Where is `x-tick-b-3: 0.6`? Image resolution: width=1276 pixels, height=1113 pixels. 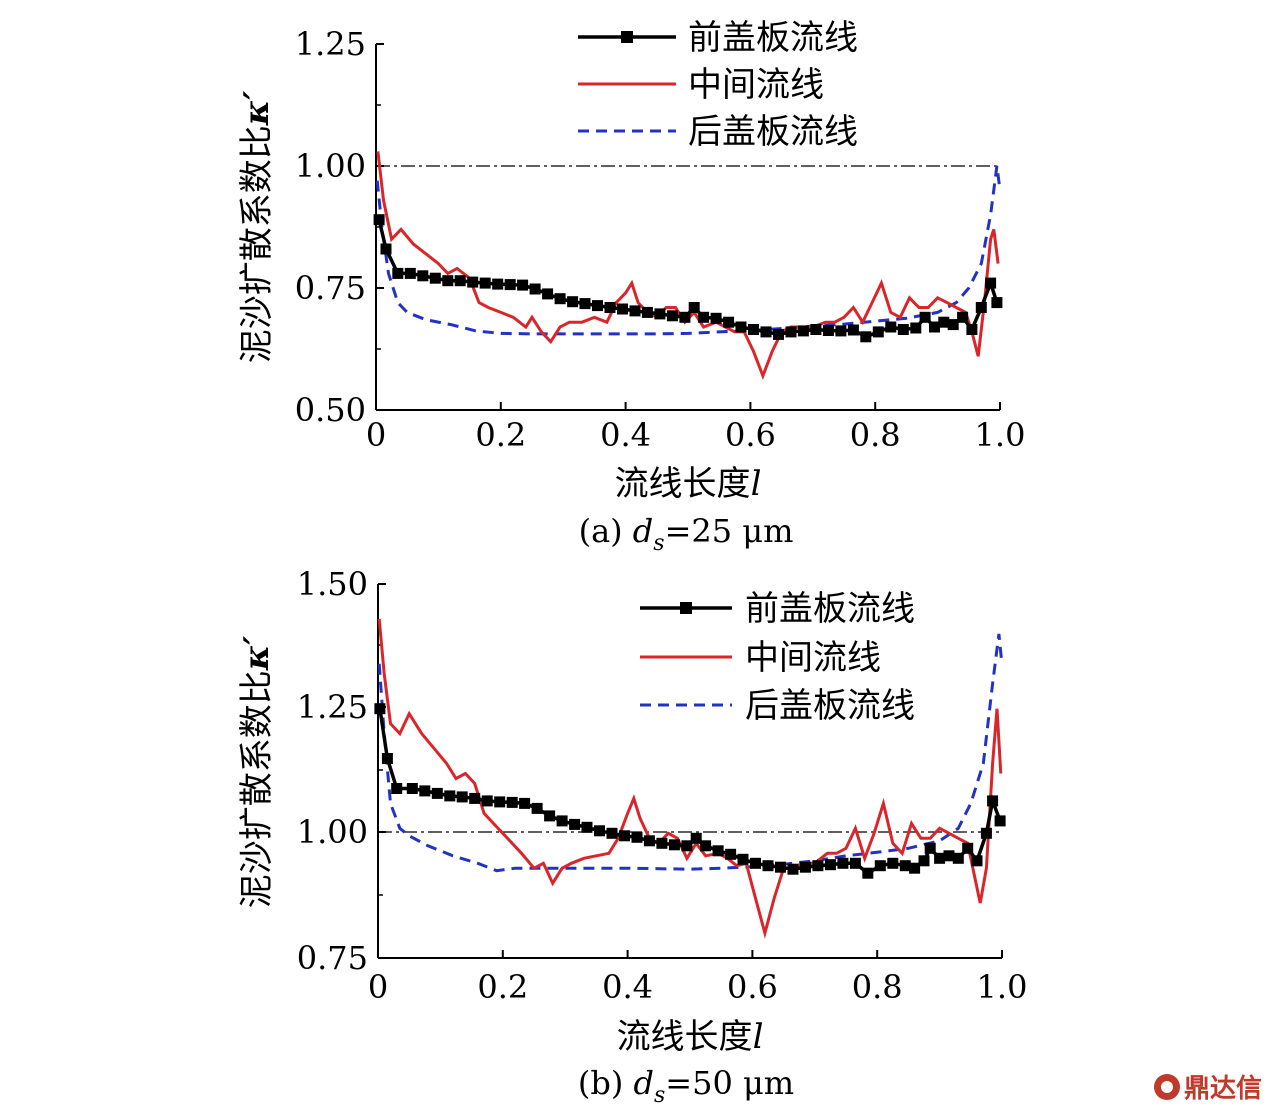 x-tick-b-3: 0.6 is located at coordinates (752, 978).